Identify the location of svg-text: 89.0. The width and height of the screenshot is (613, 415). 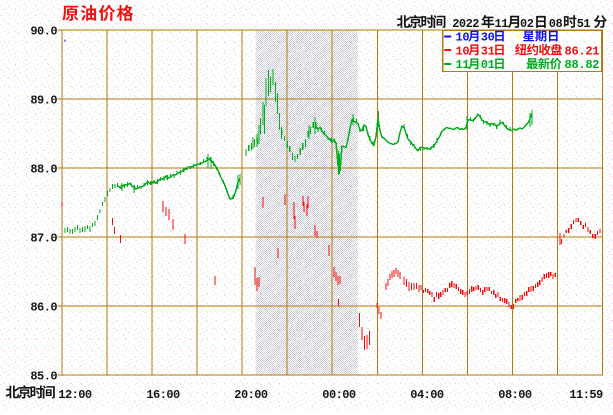
(43, 100).